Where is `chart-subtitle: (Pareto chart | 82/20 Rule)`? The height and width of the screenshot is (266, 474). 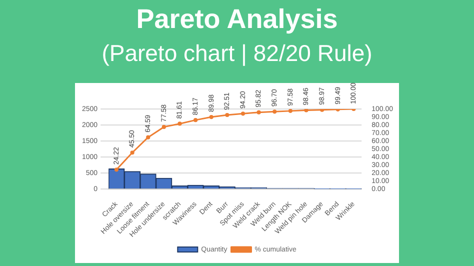 chart-subtitle: (Pareto chart | 82/20 Rule) is located at coordinates (237, 53).